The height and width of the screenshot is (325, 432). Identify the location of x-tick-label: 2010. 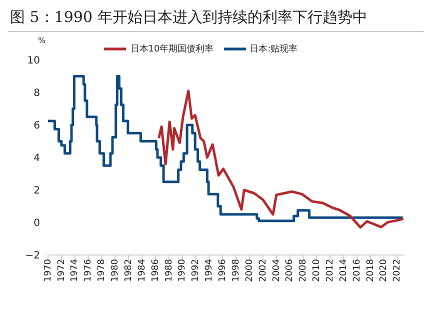
(317, 270).